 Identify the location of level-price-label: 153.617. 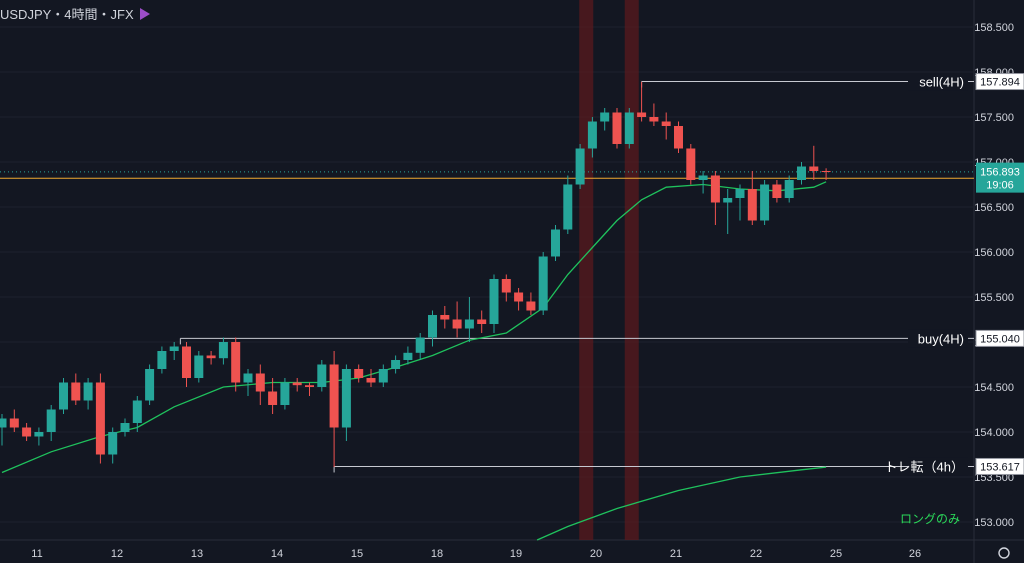
(1000, 467).